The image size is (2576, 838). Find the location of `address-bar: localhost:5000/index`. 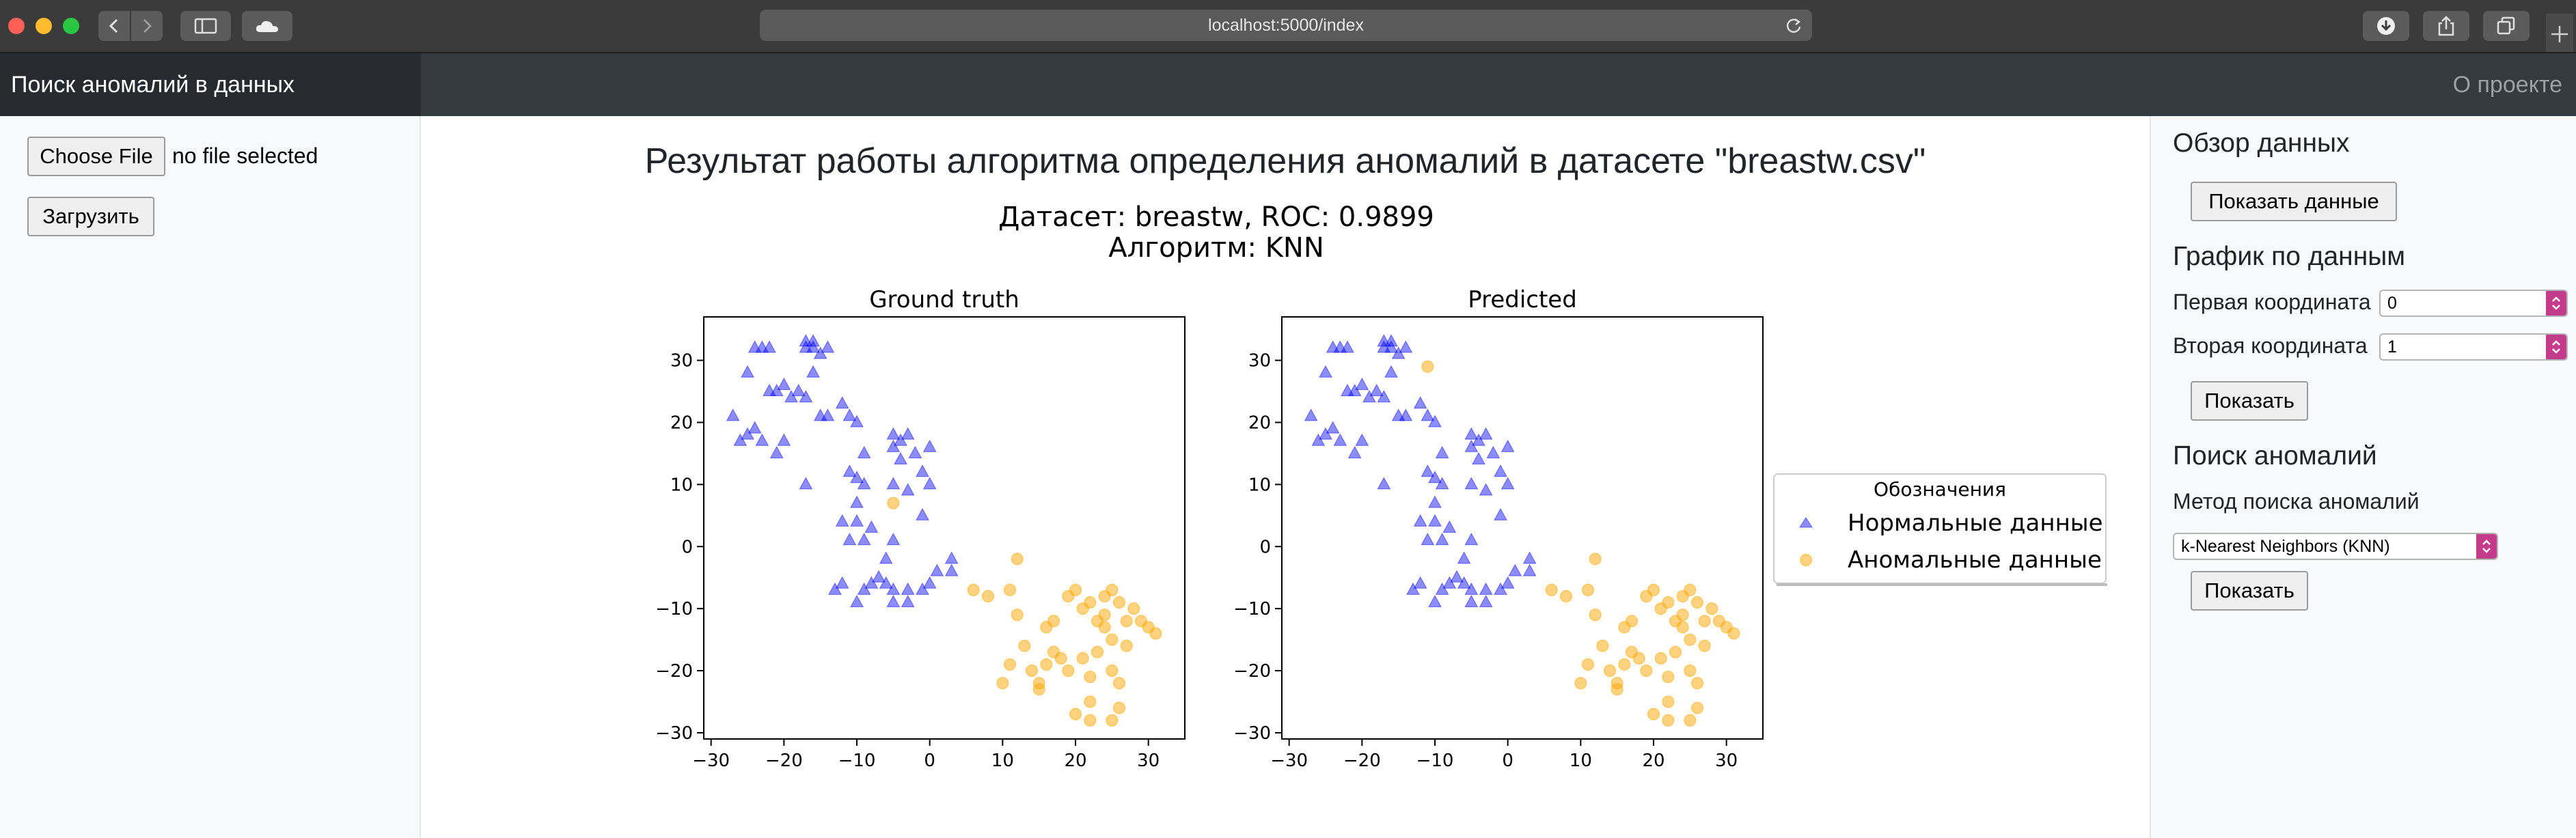

address-bar: localhost:5000/index is located at coordinates (1286, 26).